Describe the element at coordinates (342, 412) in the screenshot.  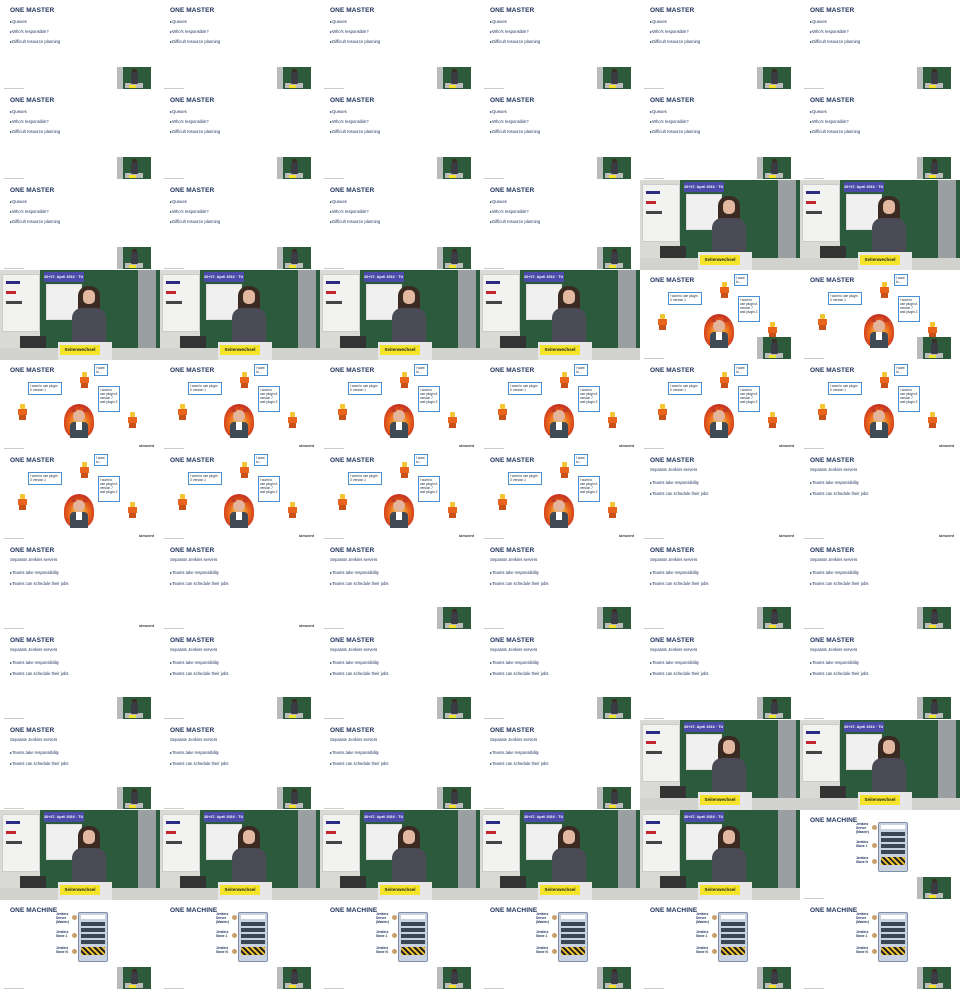
I see `lego-figure` at that location.